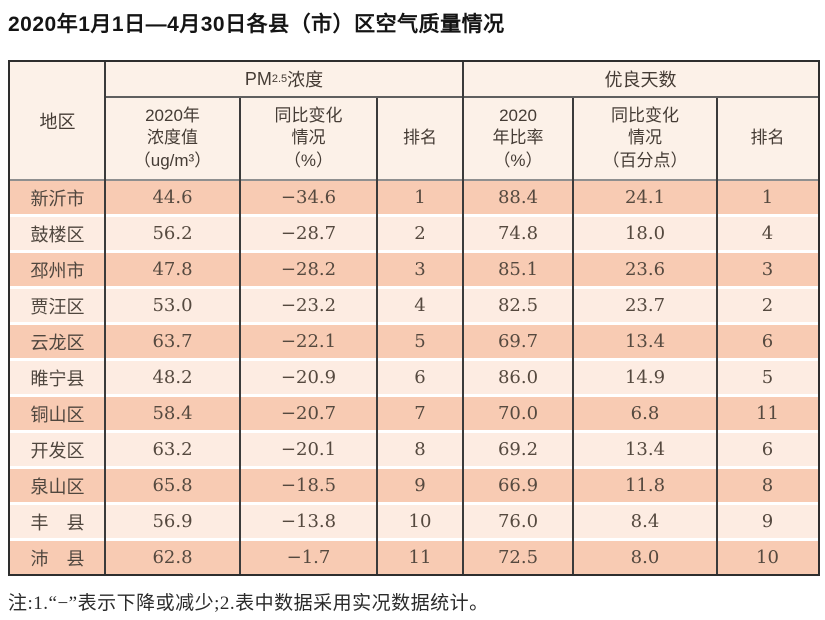  Describe the element at coordinates (420, 377) in the screenshot. I see `pm-rank-cell: 6` at that location.